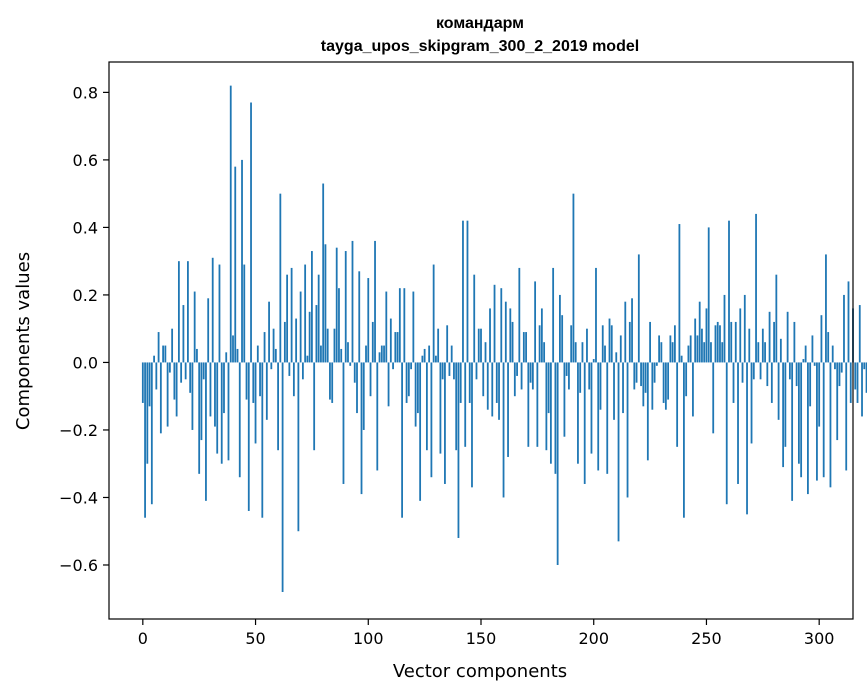  What do you see at coordinates (368, 638) in the screenshot?
I see `x-tick-label: 100` at bounding box center [368, 638].